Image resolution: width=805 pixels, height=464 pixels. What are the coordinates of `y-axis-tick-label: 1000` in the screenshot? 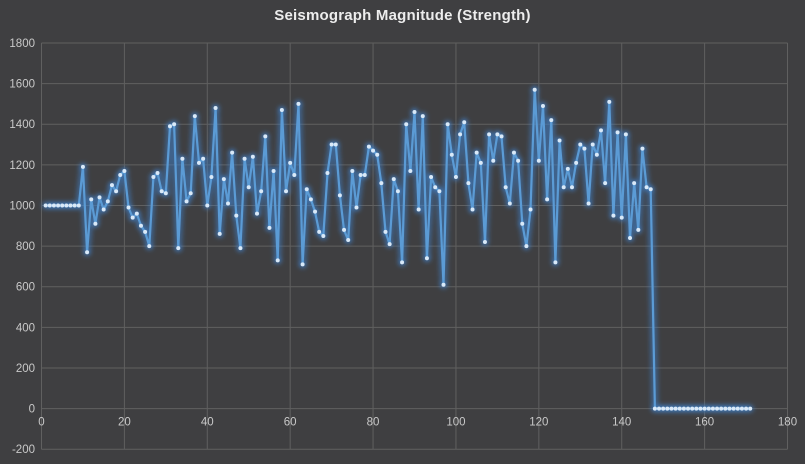 It's located at (22, 206).